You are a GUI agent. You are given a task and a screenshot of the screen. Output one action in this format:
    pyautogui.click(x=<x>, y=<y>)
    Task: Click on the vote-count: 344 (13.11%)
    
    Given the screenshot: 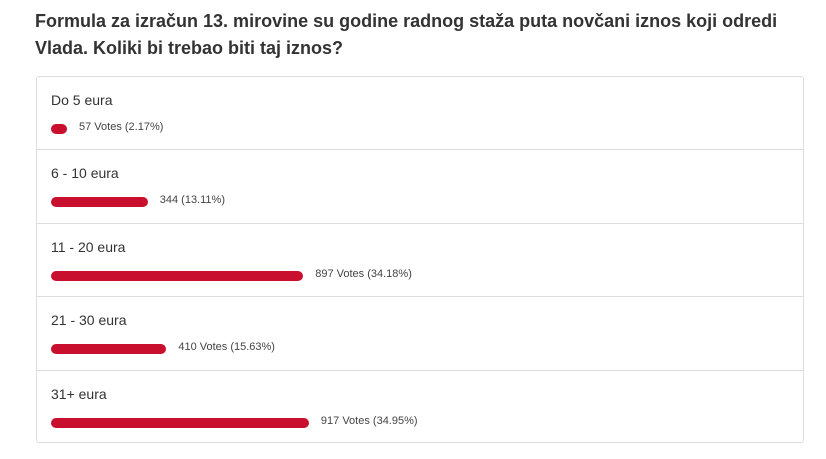 What is the action you would take?
    pyautogui.click(x=192, y=200)
    